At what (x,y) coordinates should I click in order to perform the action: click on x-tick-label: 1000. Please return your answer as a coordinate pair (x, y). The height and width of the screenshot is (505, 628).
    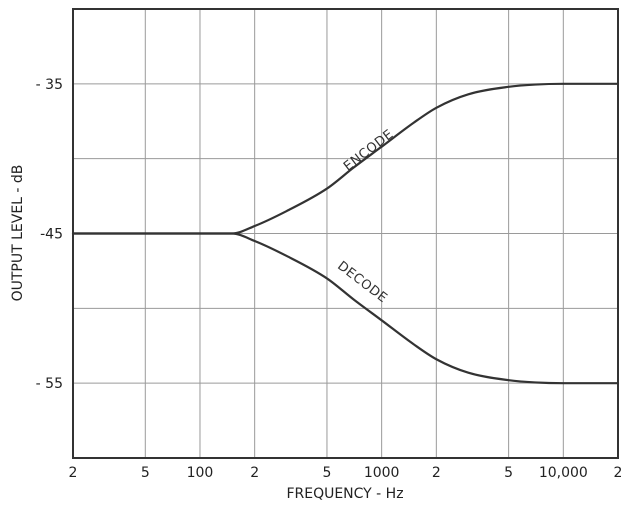
    Looking at the image, I should click on (382, 473).